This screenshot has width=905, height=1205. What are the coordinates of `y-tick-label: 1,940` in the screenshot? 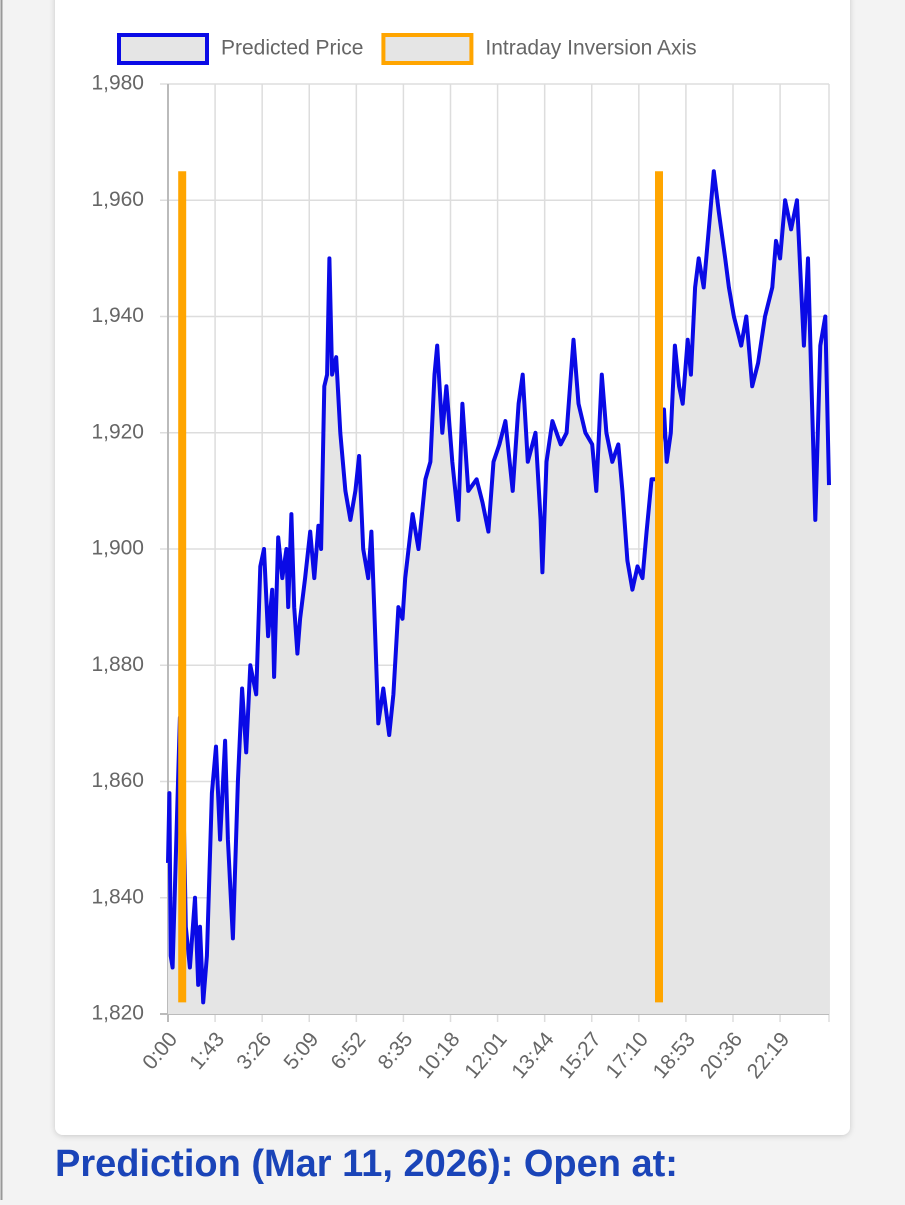 It's located at (117, 315).